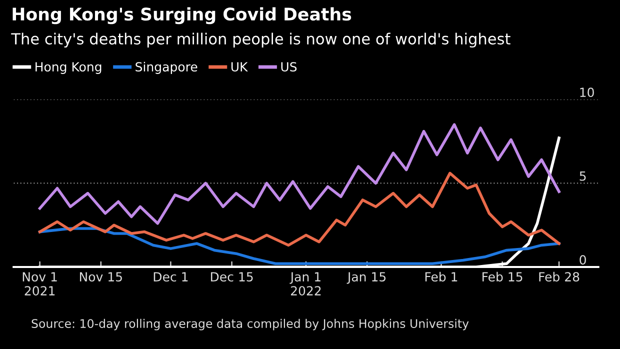 The height and width of the screenshot is (349, 620). What do you see at coordinates (305, 284) in the screenshot?
I see `x-tick-label: Jan 1 2022` at bounding box center [305, 284].